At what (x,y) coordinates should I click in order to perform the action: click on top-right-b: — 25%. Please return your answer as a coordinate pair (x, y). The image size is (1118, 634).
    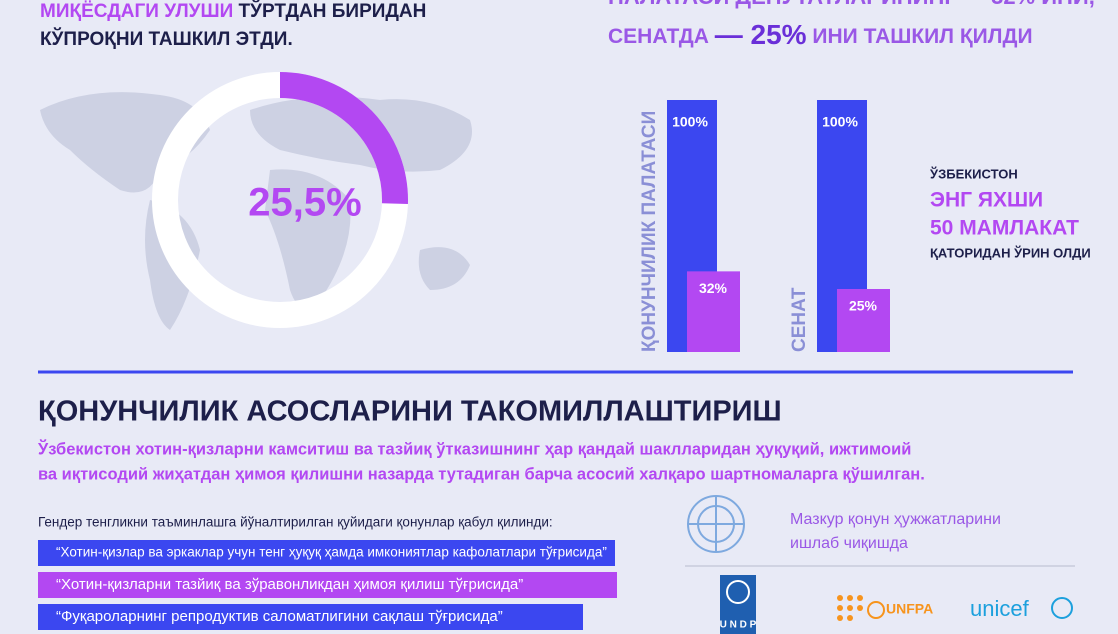
    Looking at the image, I should click on (761, 34).